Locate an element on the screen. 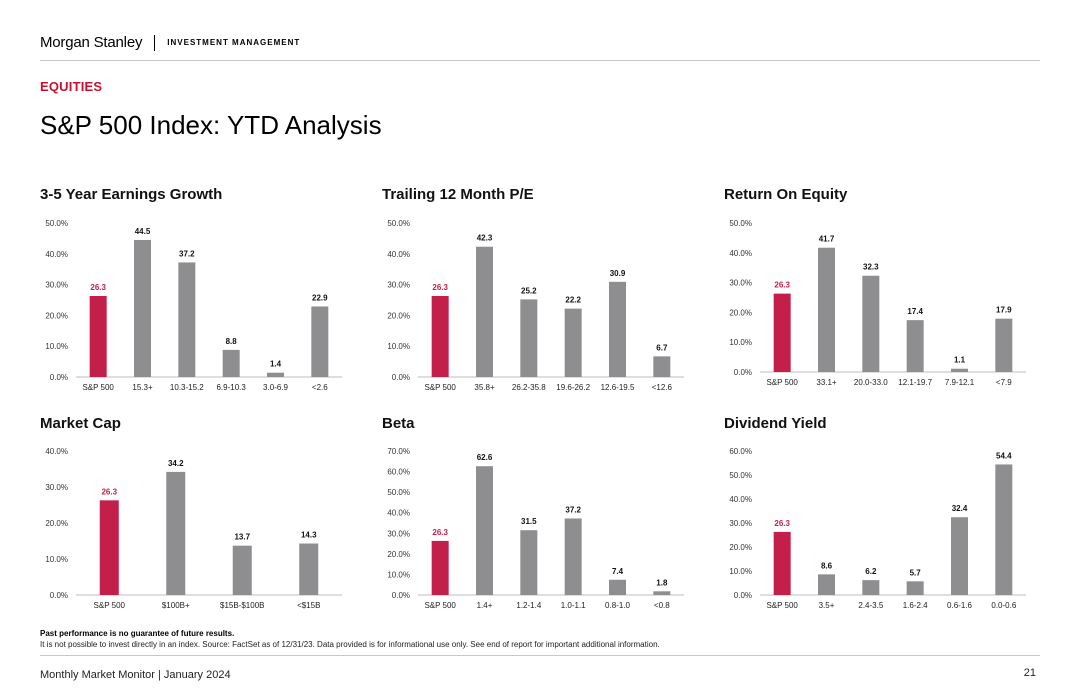  data-label: 8.8 is located at coordinates (232, 341).